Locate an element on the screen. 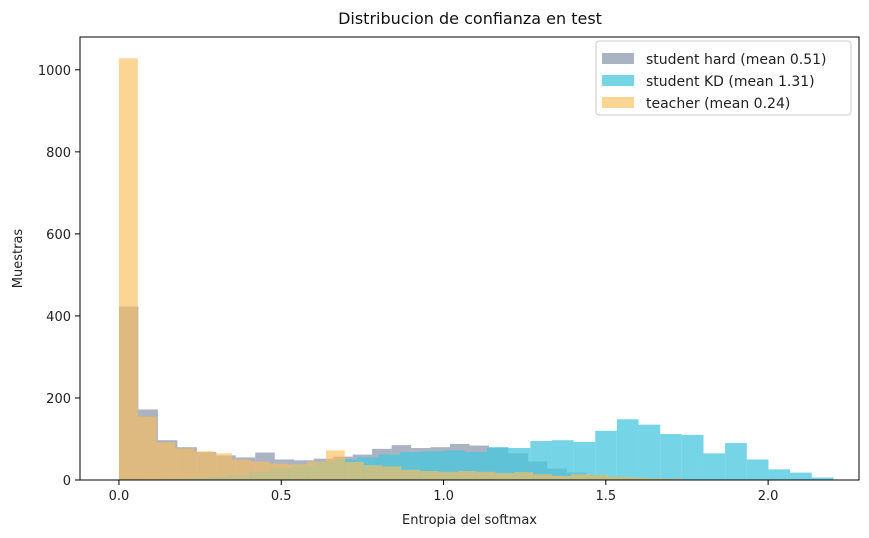 The height and width of the screenshot is (538, 869). legend-box is located at coordinates (723, 78).